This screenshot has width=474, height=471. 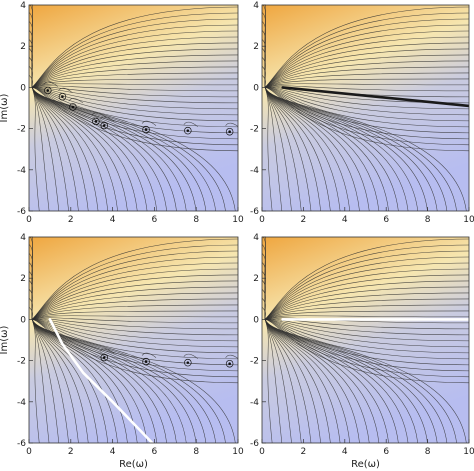 I want to click on x-tick-label: 8, so click(x=428, y=452).